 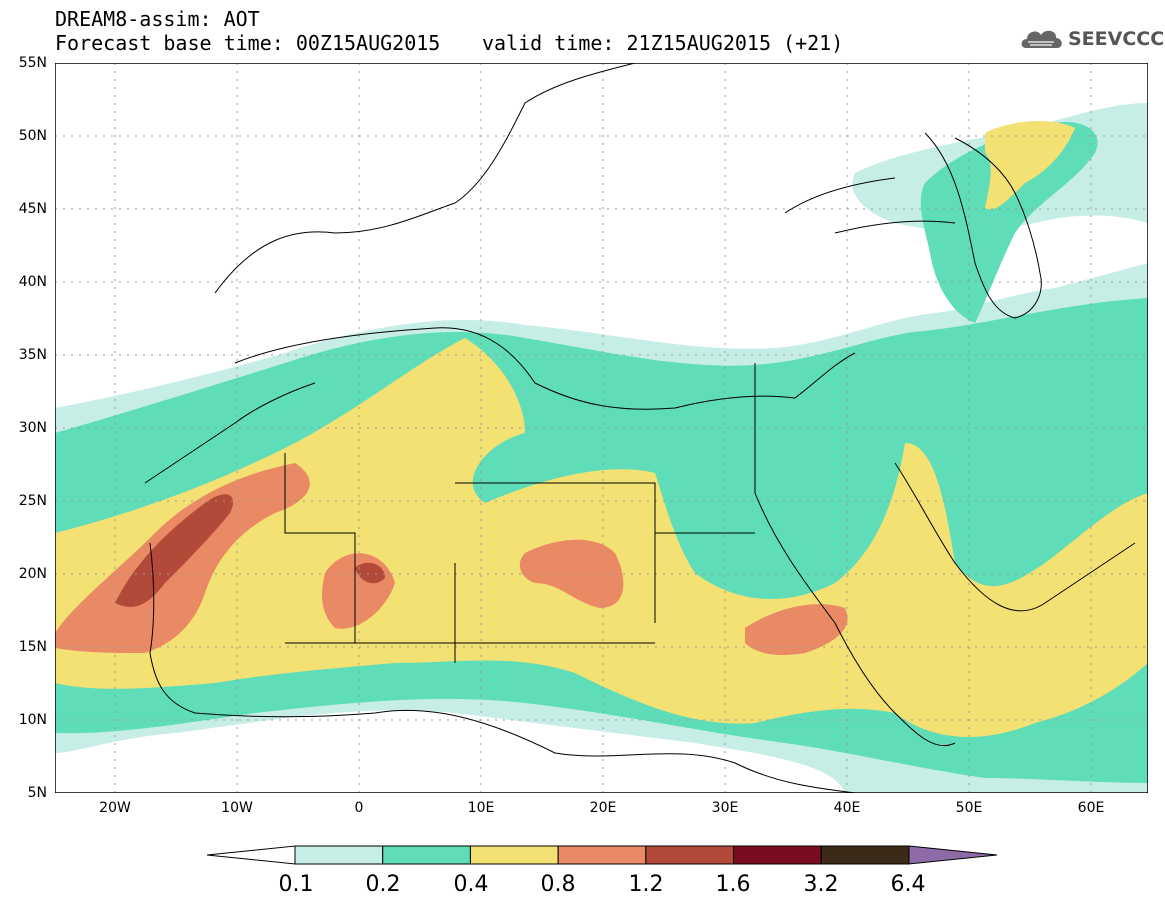 I want to click on lon-label: 50E, so click(x=969, y=808).